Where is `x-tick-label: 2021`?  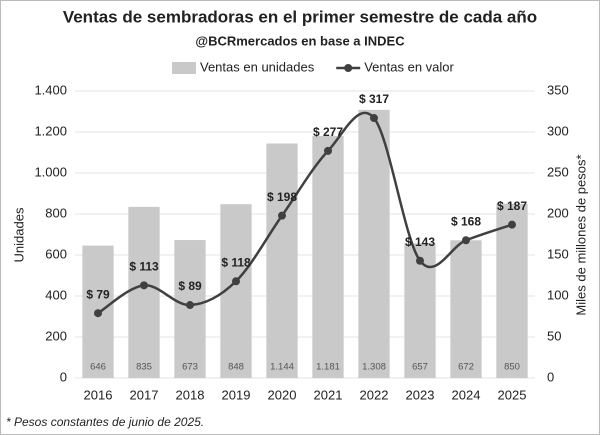
x-tick-label: 2021 is located at coordinates (328, 394).